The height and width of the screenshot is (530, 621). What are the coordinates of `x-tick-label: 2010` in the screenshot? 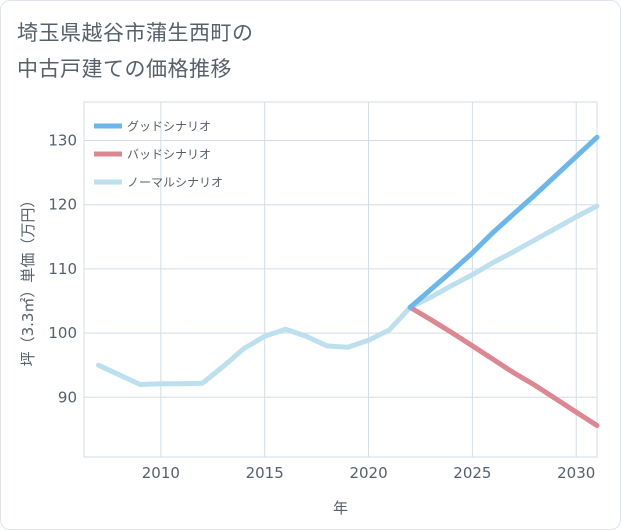 It's located at (161, 473).